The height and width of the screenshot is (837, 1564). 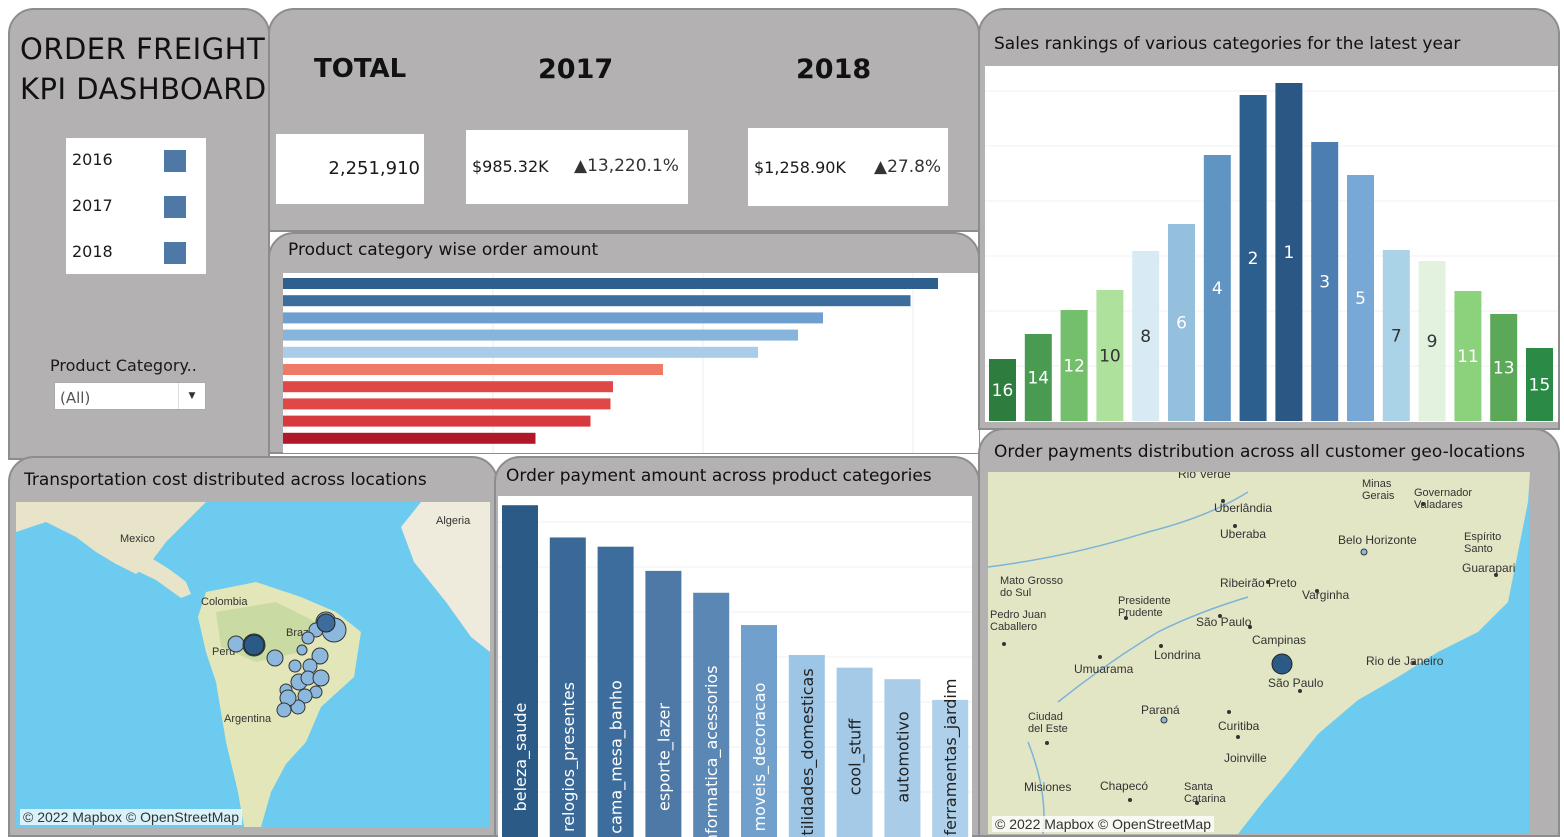 I want to click on map-label: Mato Grosso do Sul, so click(x=1031, y=587).